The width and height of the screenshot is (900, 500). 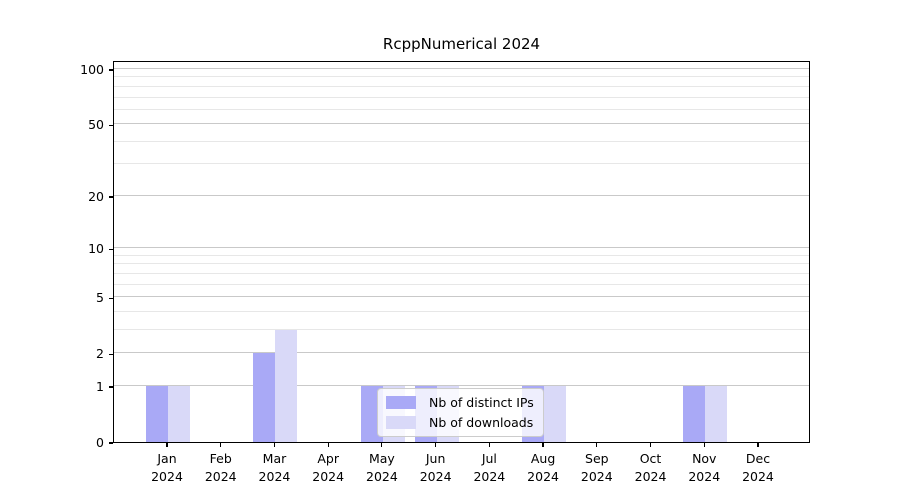 What do you see at coordinates (435, 467) in the screenshot?
I see `x-tick-label-jun: Jun 2024` at bounding box center [435, 467].